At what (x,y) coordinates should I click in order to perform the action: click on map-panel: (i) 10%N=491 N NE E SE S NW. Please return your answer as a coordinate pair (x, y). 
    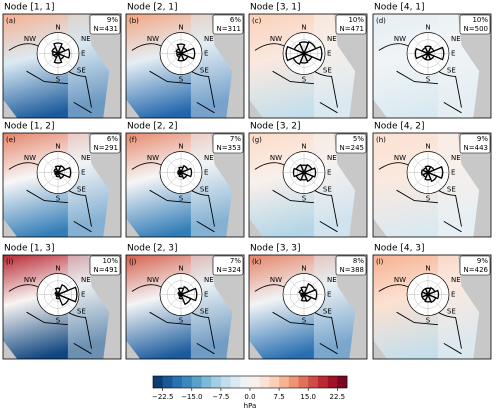
    Looking at the image, I should click on (62, 307).